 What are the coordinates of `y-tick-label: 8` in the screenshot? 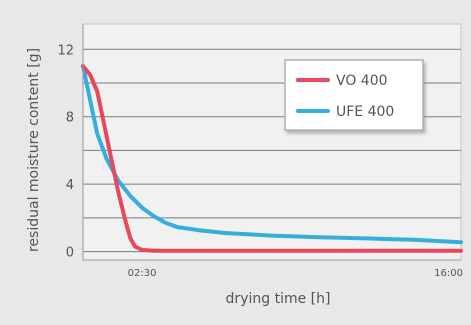 It's located at (70, 118).